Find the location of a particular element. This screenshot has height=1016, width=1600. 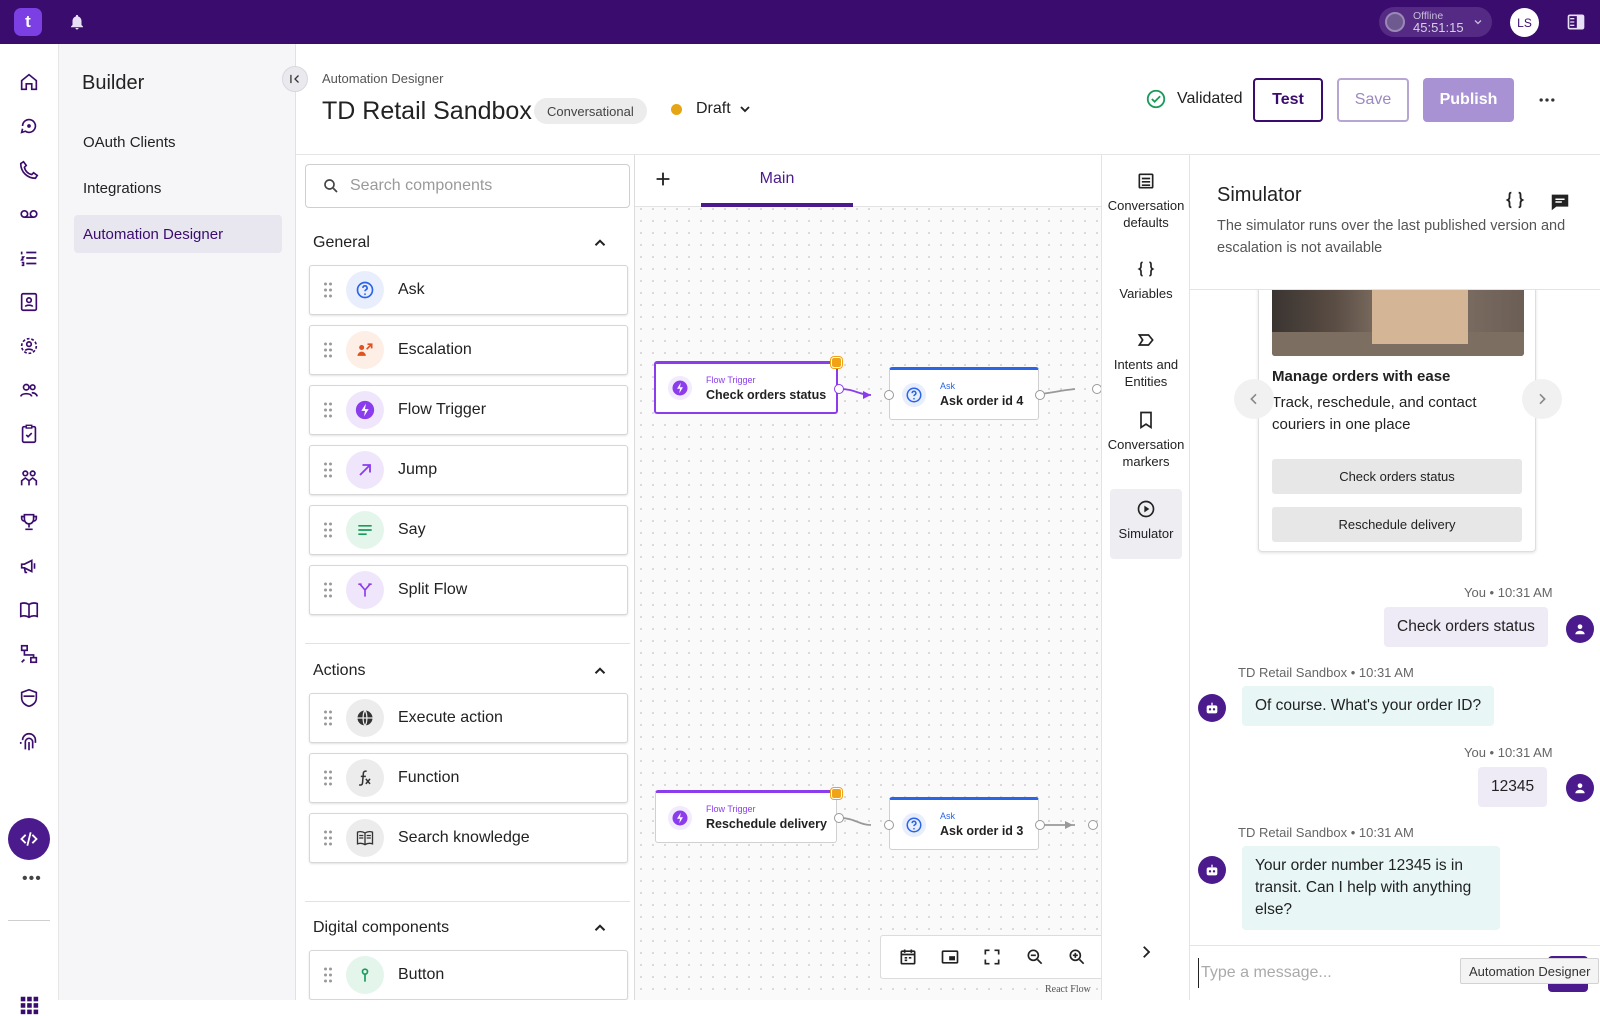

component-jump: Jump is located at coordinates (468, 470).